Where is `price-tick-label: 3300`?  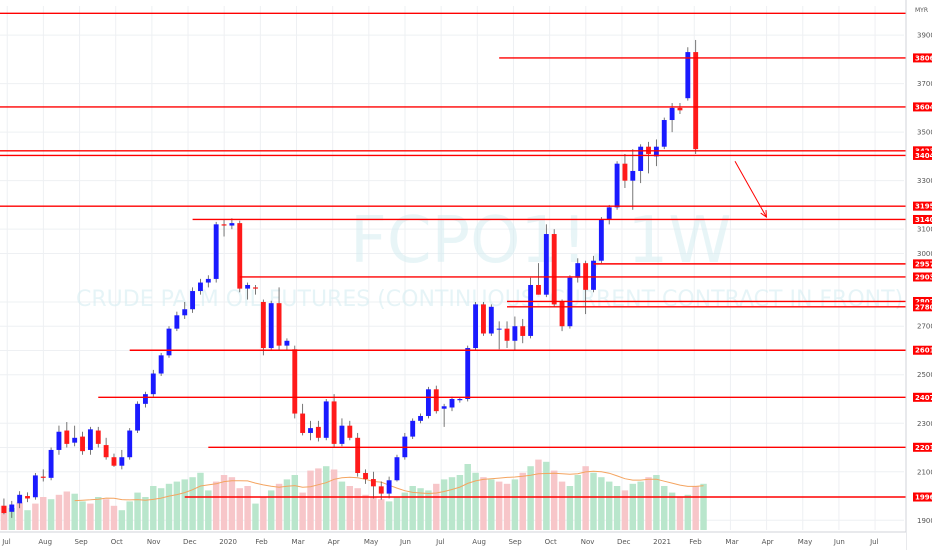 price-tick-label: 3300 is located at coordinates (924, 181).